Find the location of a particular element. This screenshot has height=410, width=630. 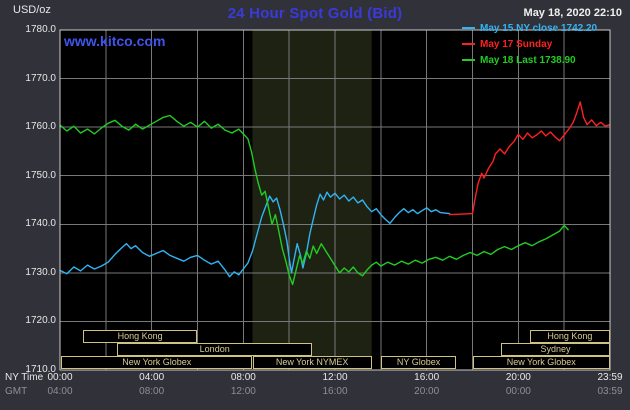

x-axis-ny-tick-label: 00:00 is located at coordinates (60, 377).